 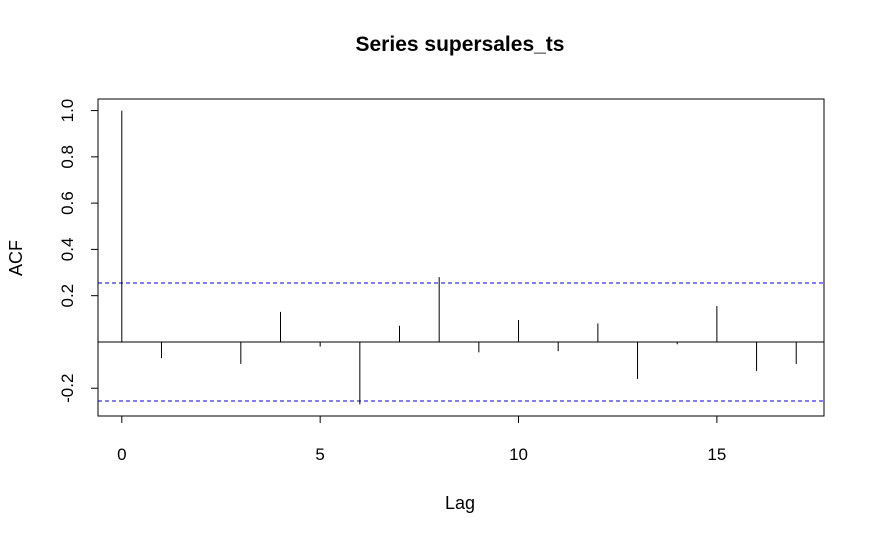 I want to click on x-axis-label: Lag, so click(x=460, y=503).